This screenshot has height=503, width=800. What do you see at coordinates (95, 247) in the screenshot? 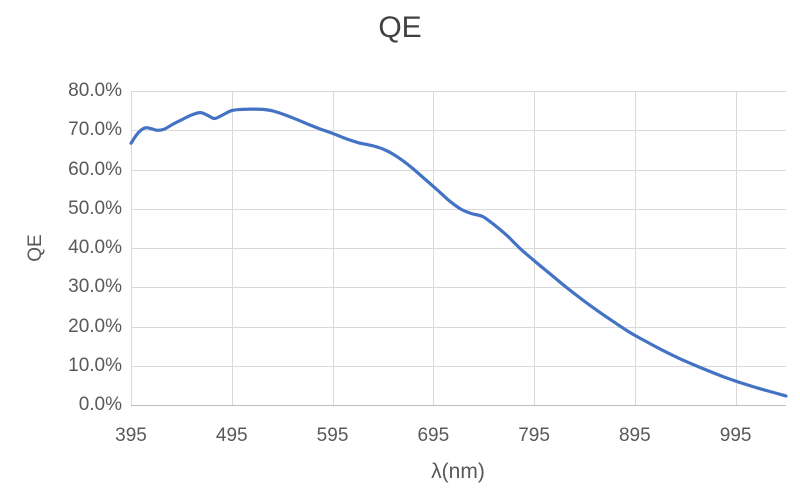
I see `y-axis-tick-label: 40.0%` at bounding box center [95, 247].